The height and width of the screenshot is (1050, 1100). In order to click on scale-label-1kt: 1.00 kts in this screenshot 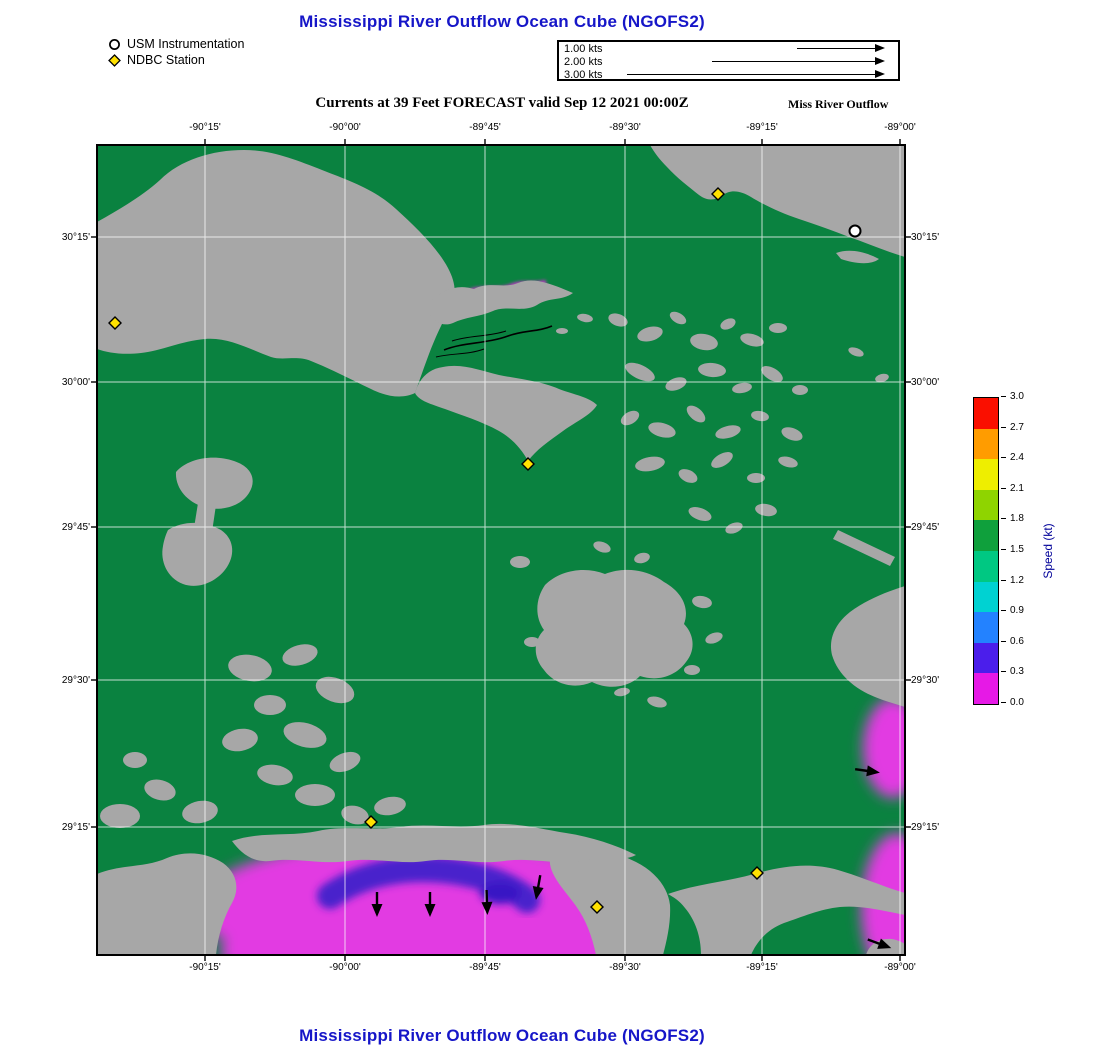, I will do `click(583, 49)`.